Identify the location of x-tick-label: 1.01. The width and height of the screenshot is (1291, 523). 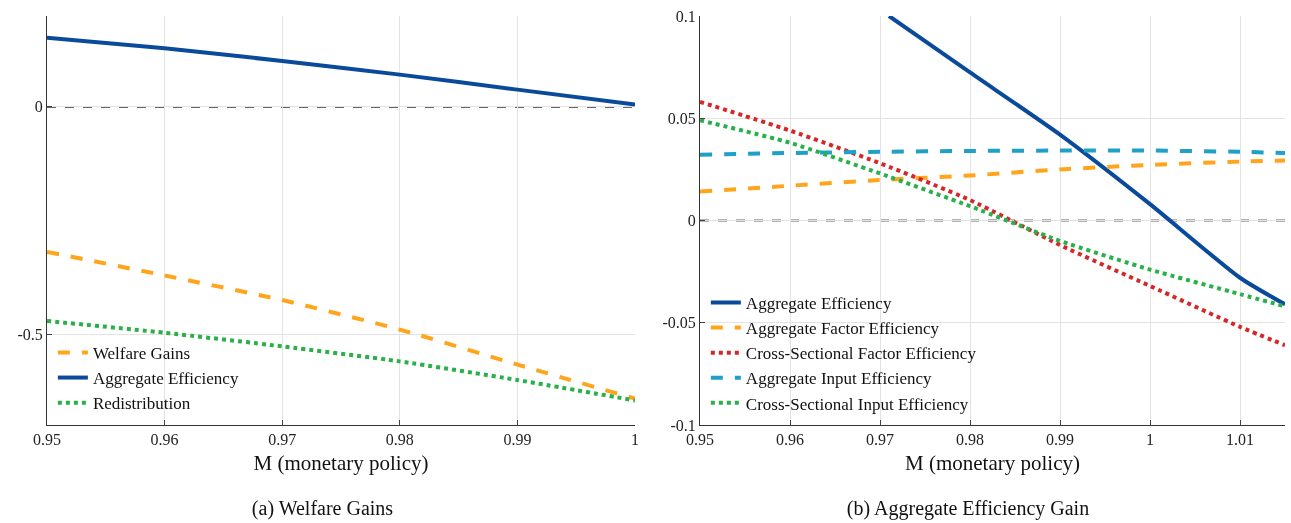
(1240, 440).